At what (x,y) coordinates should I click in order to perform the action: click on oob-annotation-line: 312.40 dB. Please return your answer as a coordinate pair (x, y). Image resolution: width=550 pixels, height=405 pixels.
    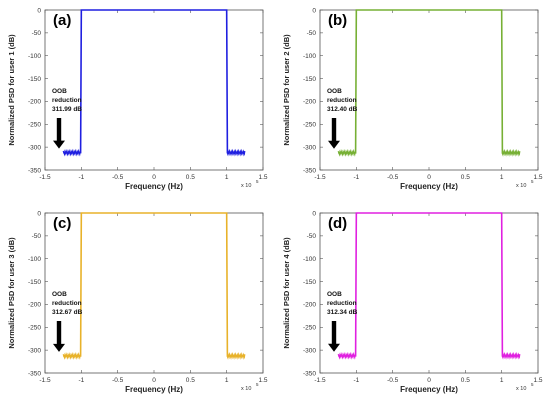
    Looking at the image, I should click on (342, 109).